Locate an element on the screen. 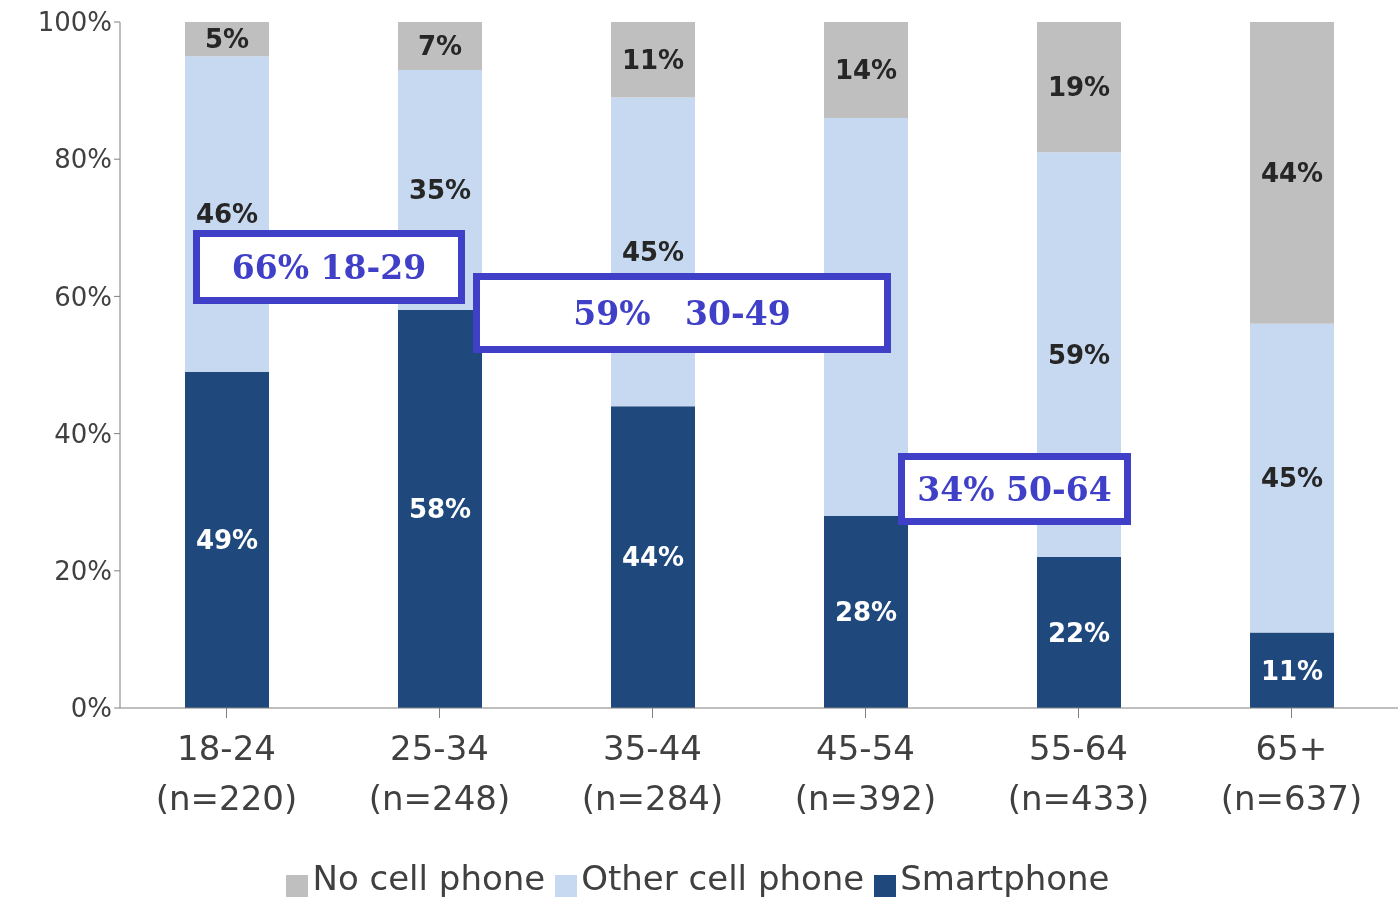 The height and width of the screenshot is (910, 1400). data-label: 22% is located at coordinates (1079, 632).